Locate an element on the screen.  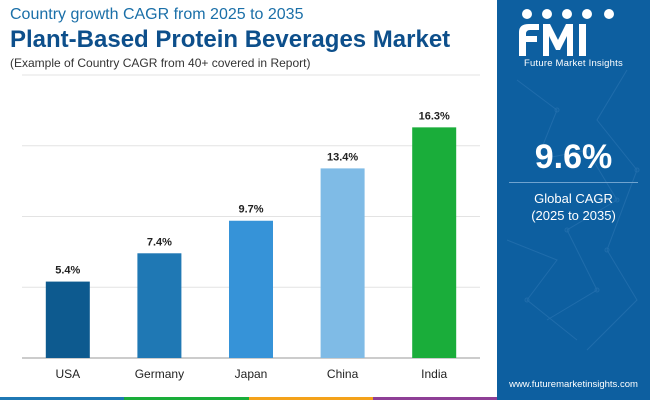
x-tick-label-usa: USA is located at coordinates (67, 374).